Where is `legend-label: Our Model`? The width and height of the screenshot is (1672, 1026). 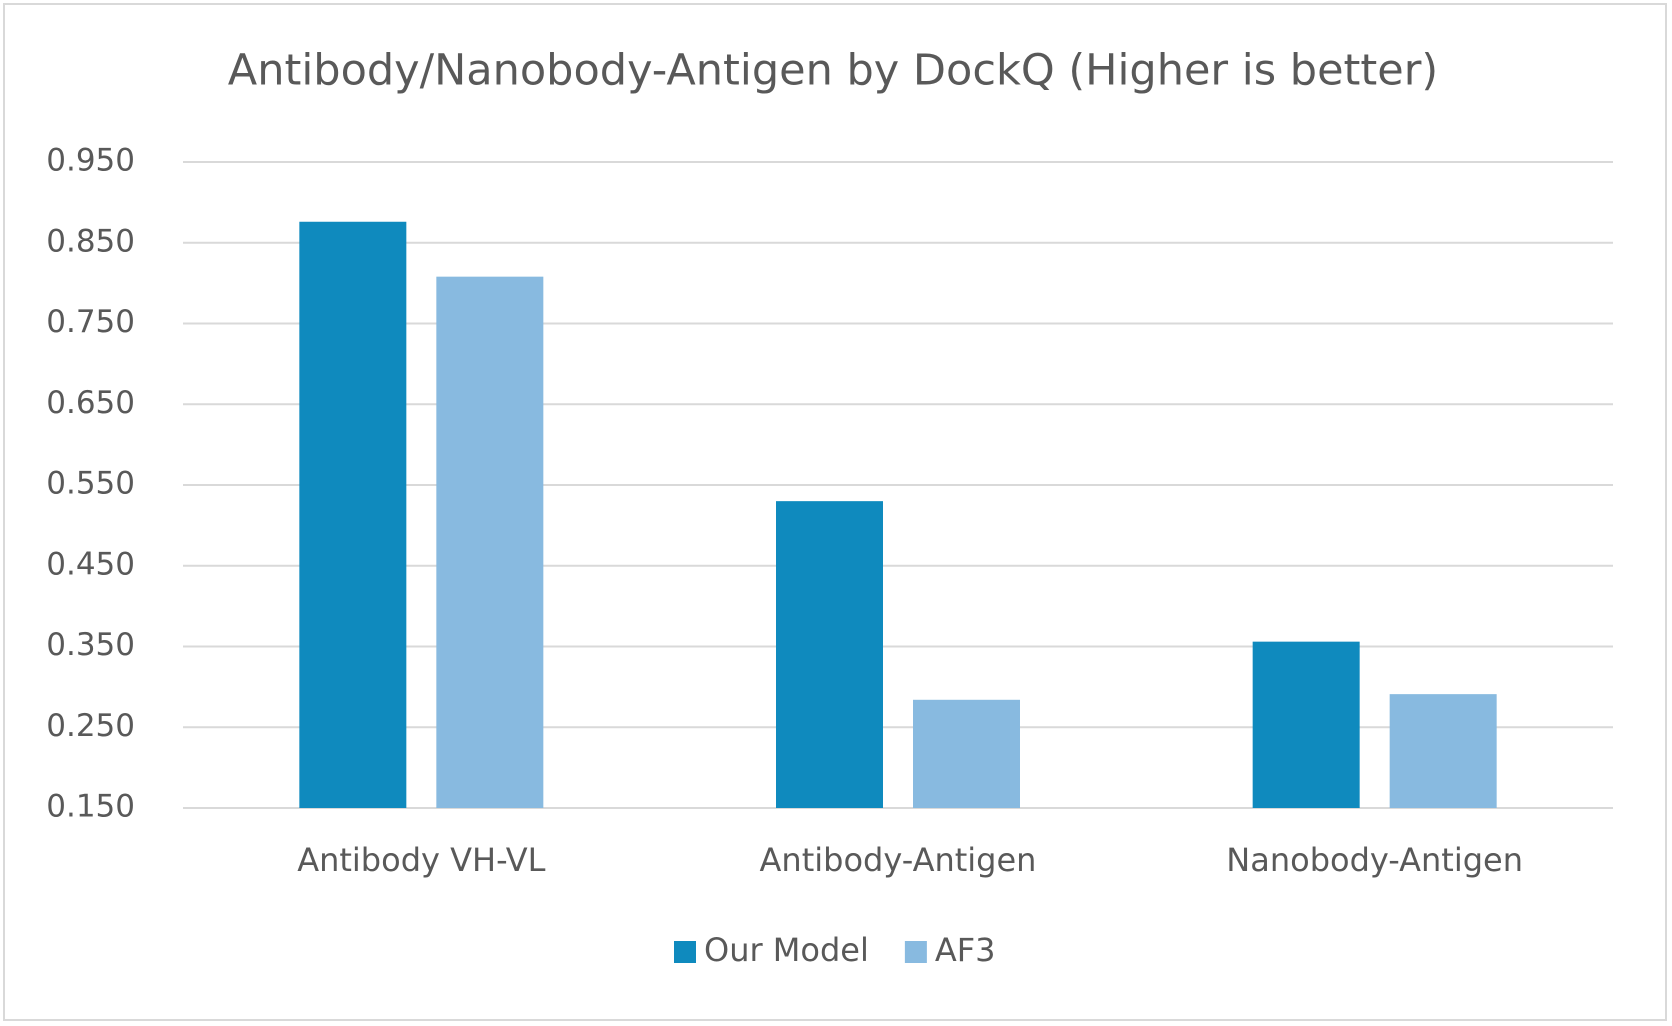 legend-label: Our Model is located at coordinates (786, 950).